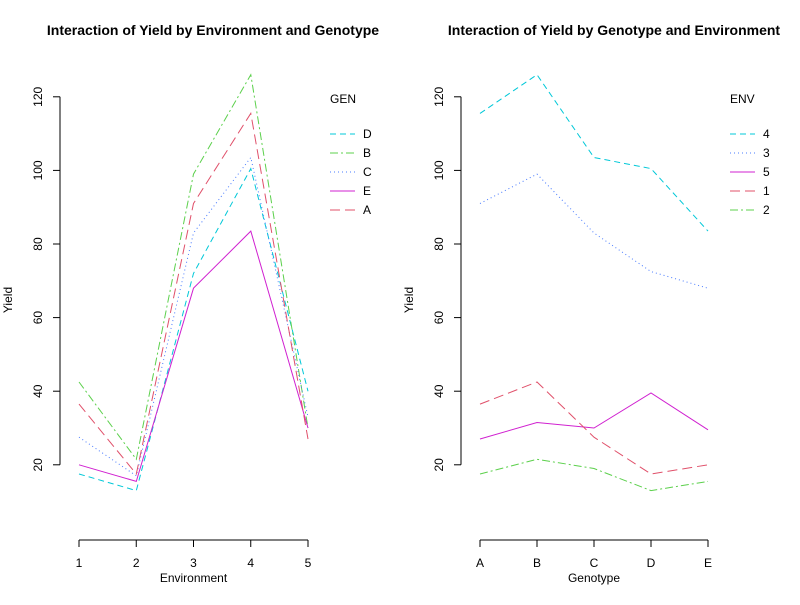 This screenshot has width=800, height=605. Describe the element at coordinates (194, 578) in the screenshot. I see `x-axis-label: Environment` at that location.